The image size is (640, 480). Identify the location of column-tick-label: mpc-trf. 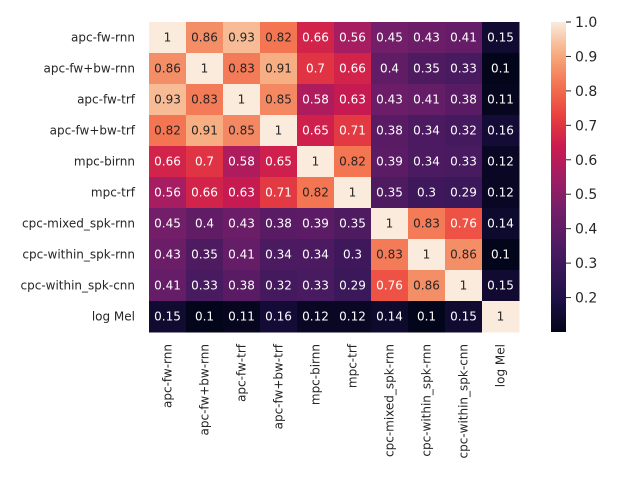
(353, 365).